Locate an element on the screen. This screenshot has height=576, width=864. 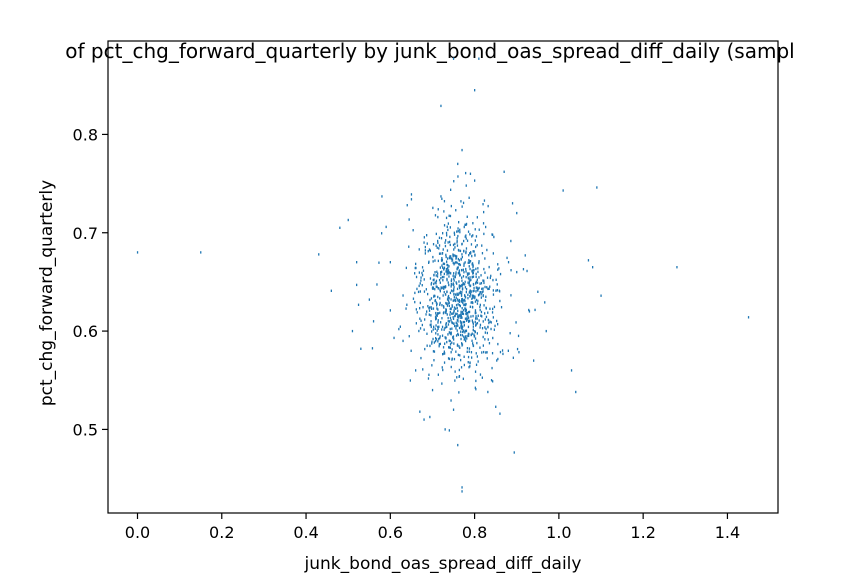
x-tick-label: 0.6 is located at coordinates (390, 532).